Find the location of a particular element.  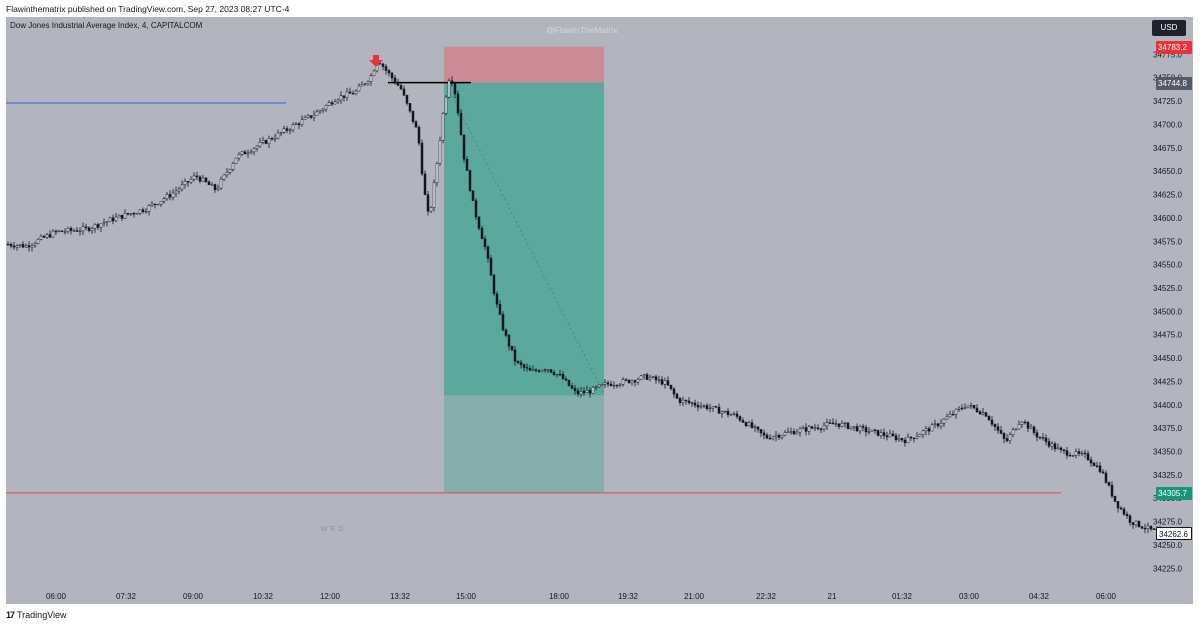

tradingview-brand: 17 TradingView is located at coordinates (36, 615).